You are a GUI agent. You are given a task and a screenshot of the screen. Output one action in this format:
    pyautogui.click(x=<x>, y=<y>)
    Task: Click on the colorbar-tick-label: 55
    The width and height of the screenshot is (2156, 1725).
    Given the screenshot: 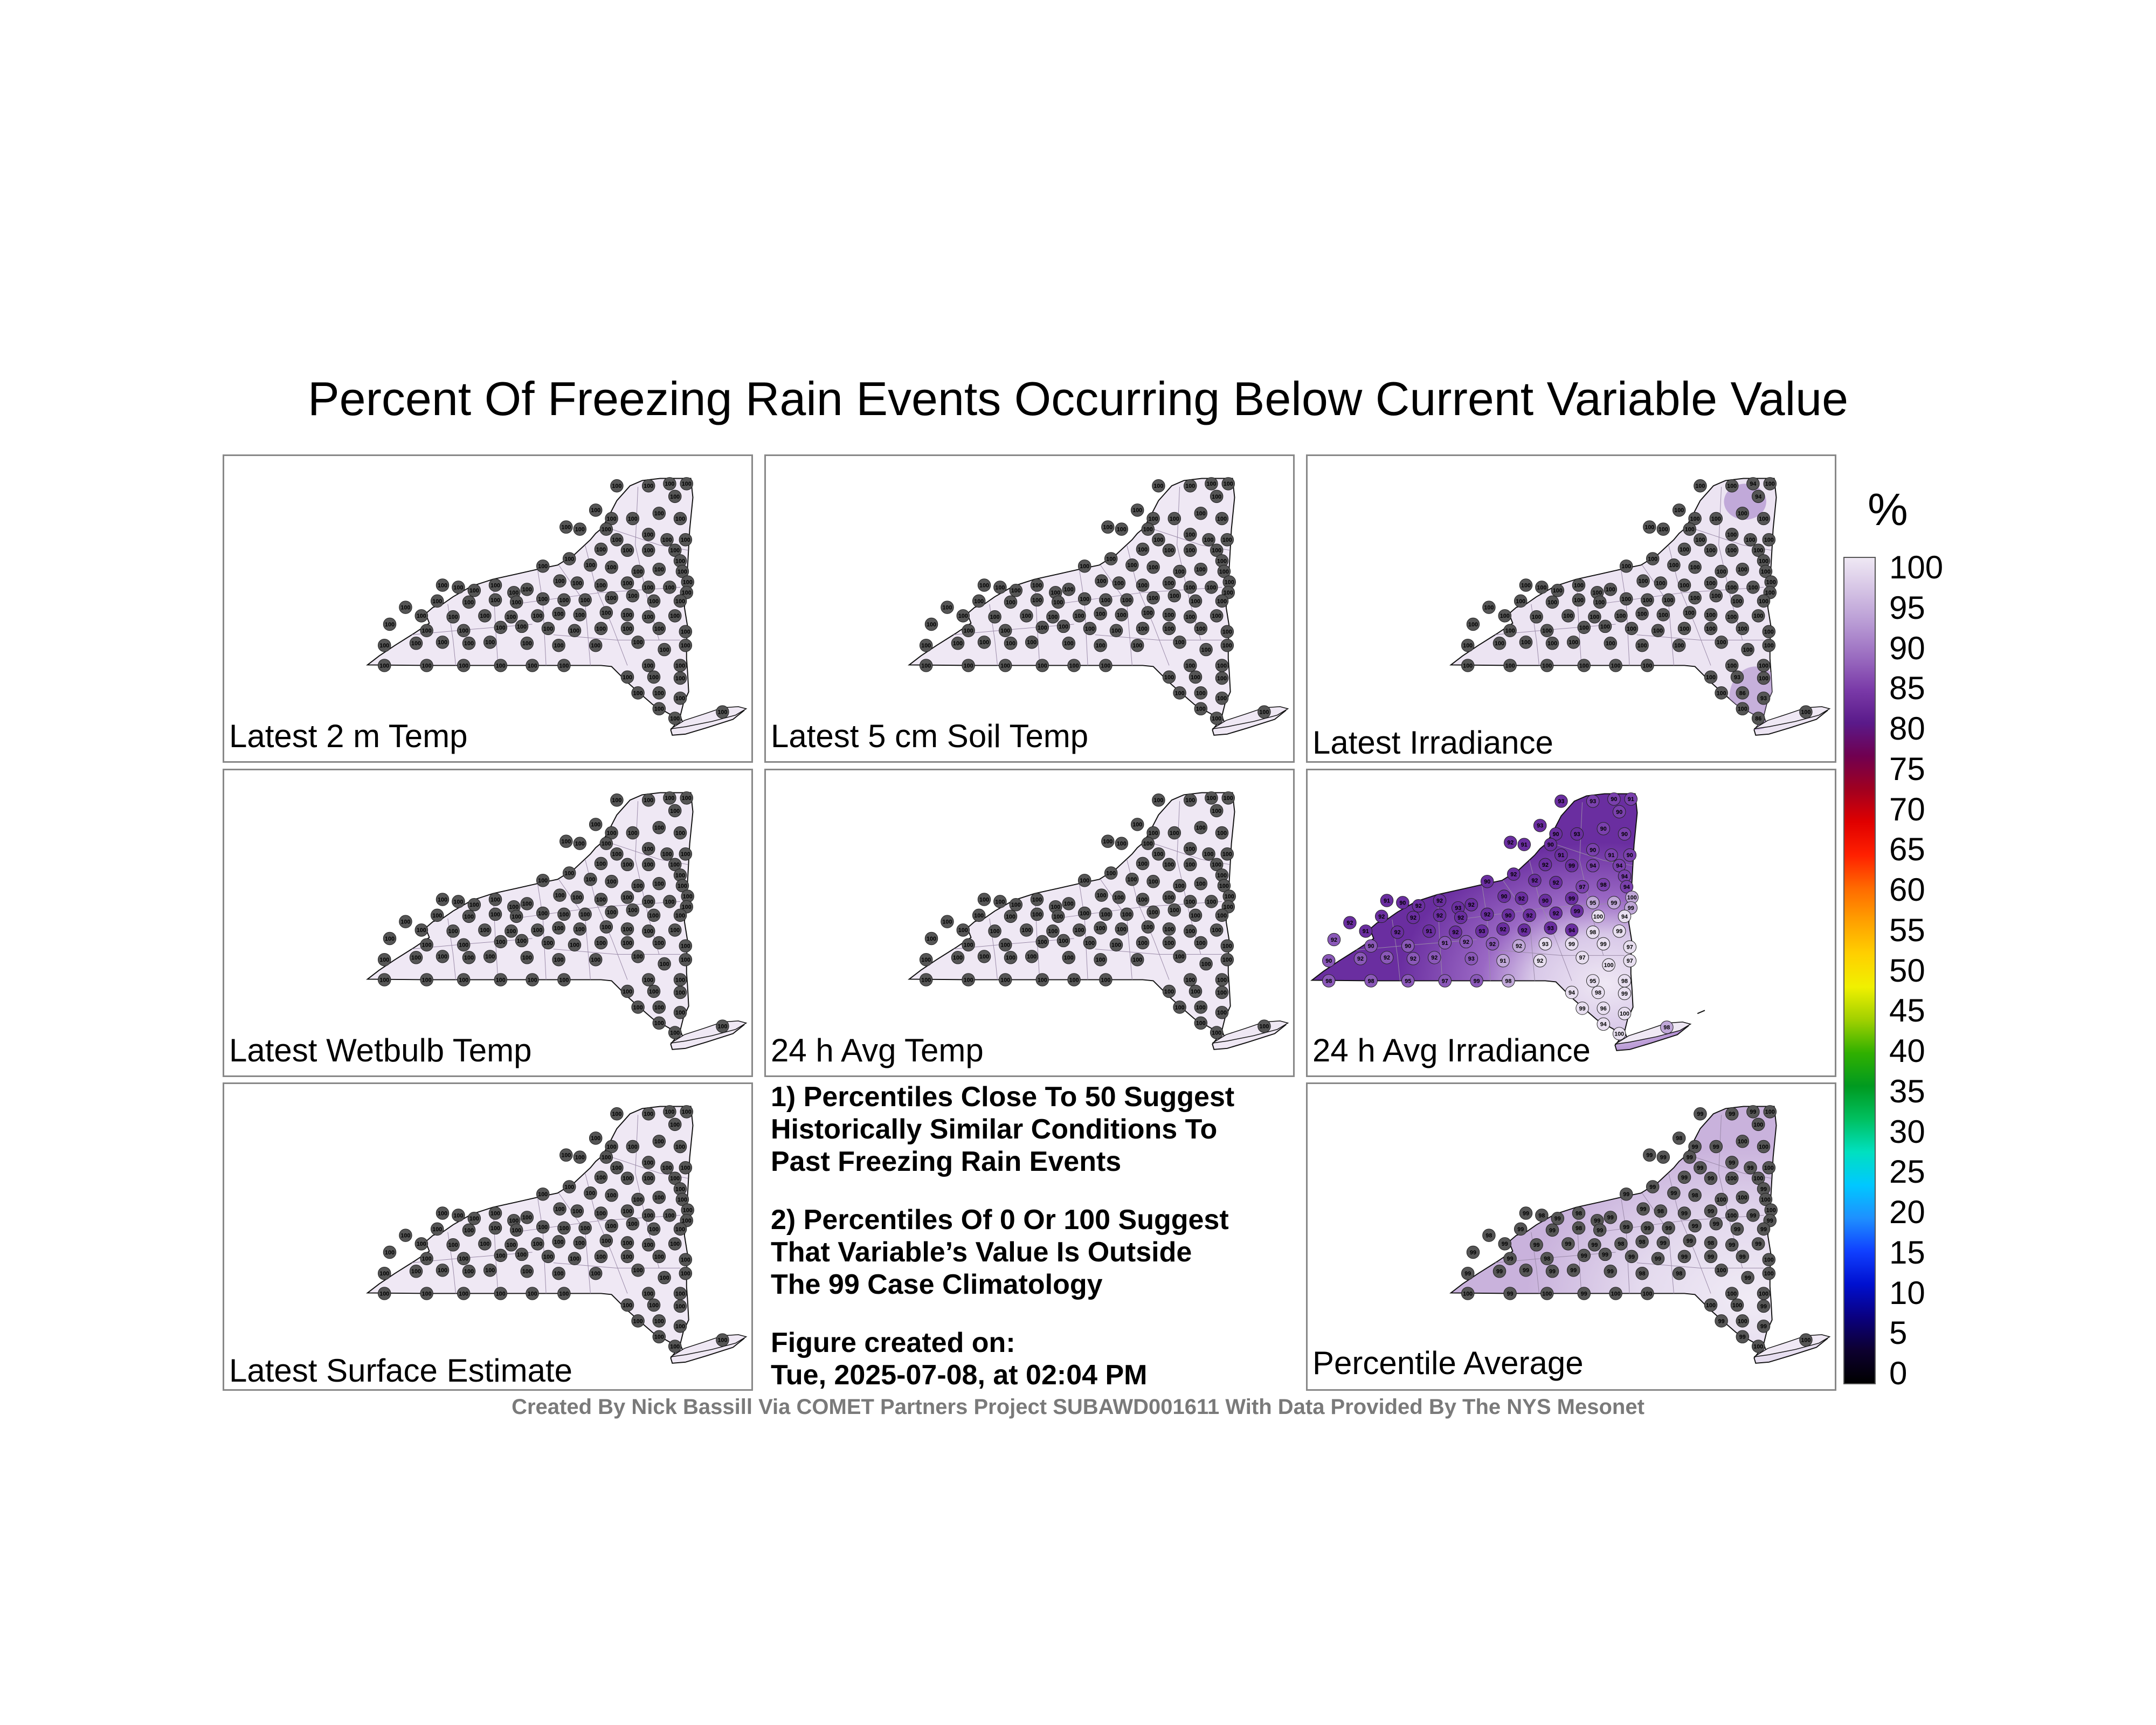 What is the action you would take?
    pyautogui.click(x=1907, y=930)
    